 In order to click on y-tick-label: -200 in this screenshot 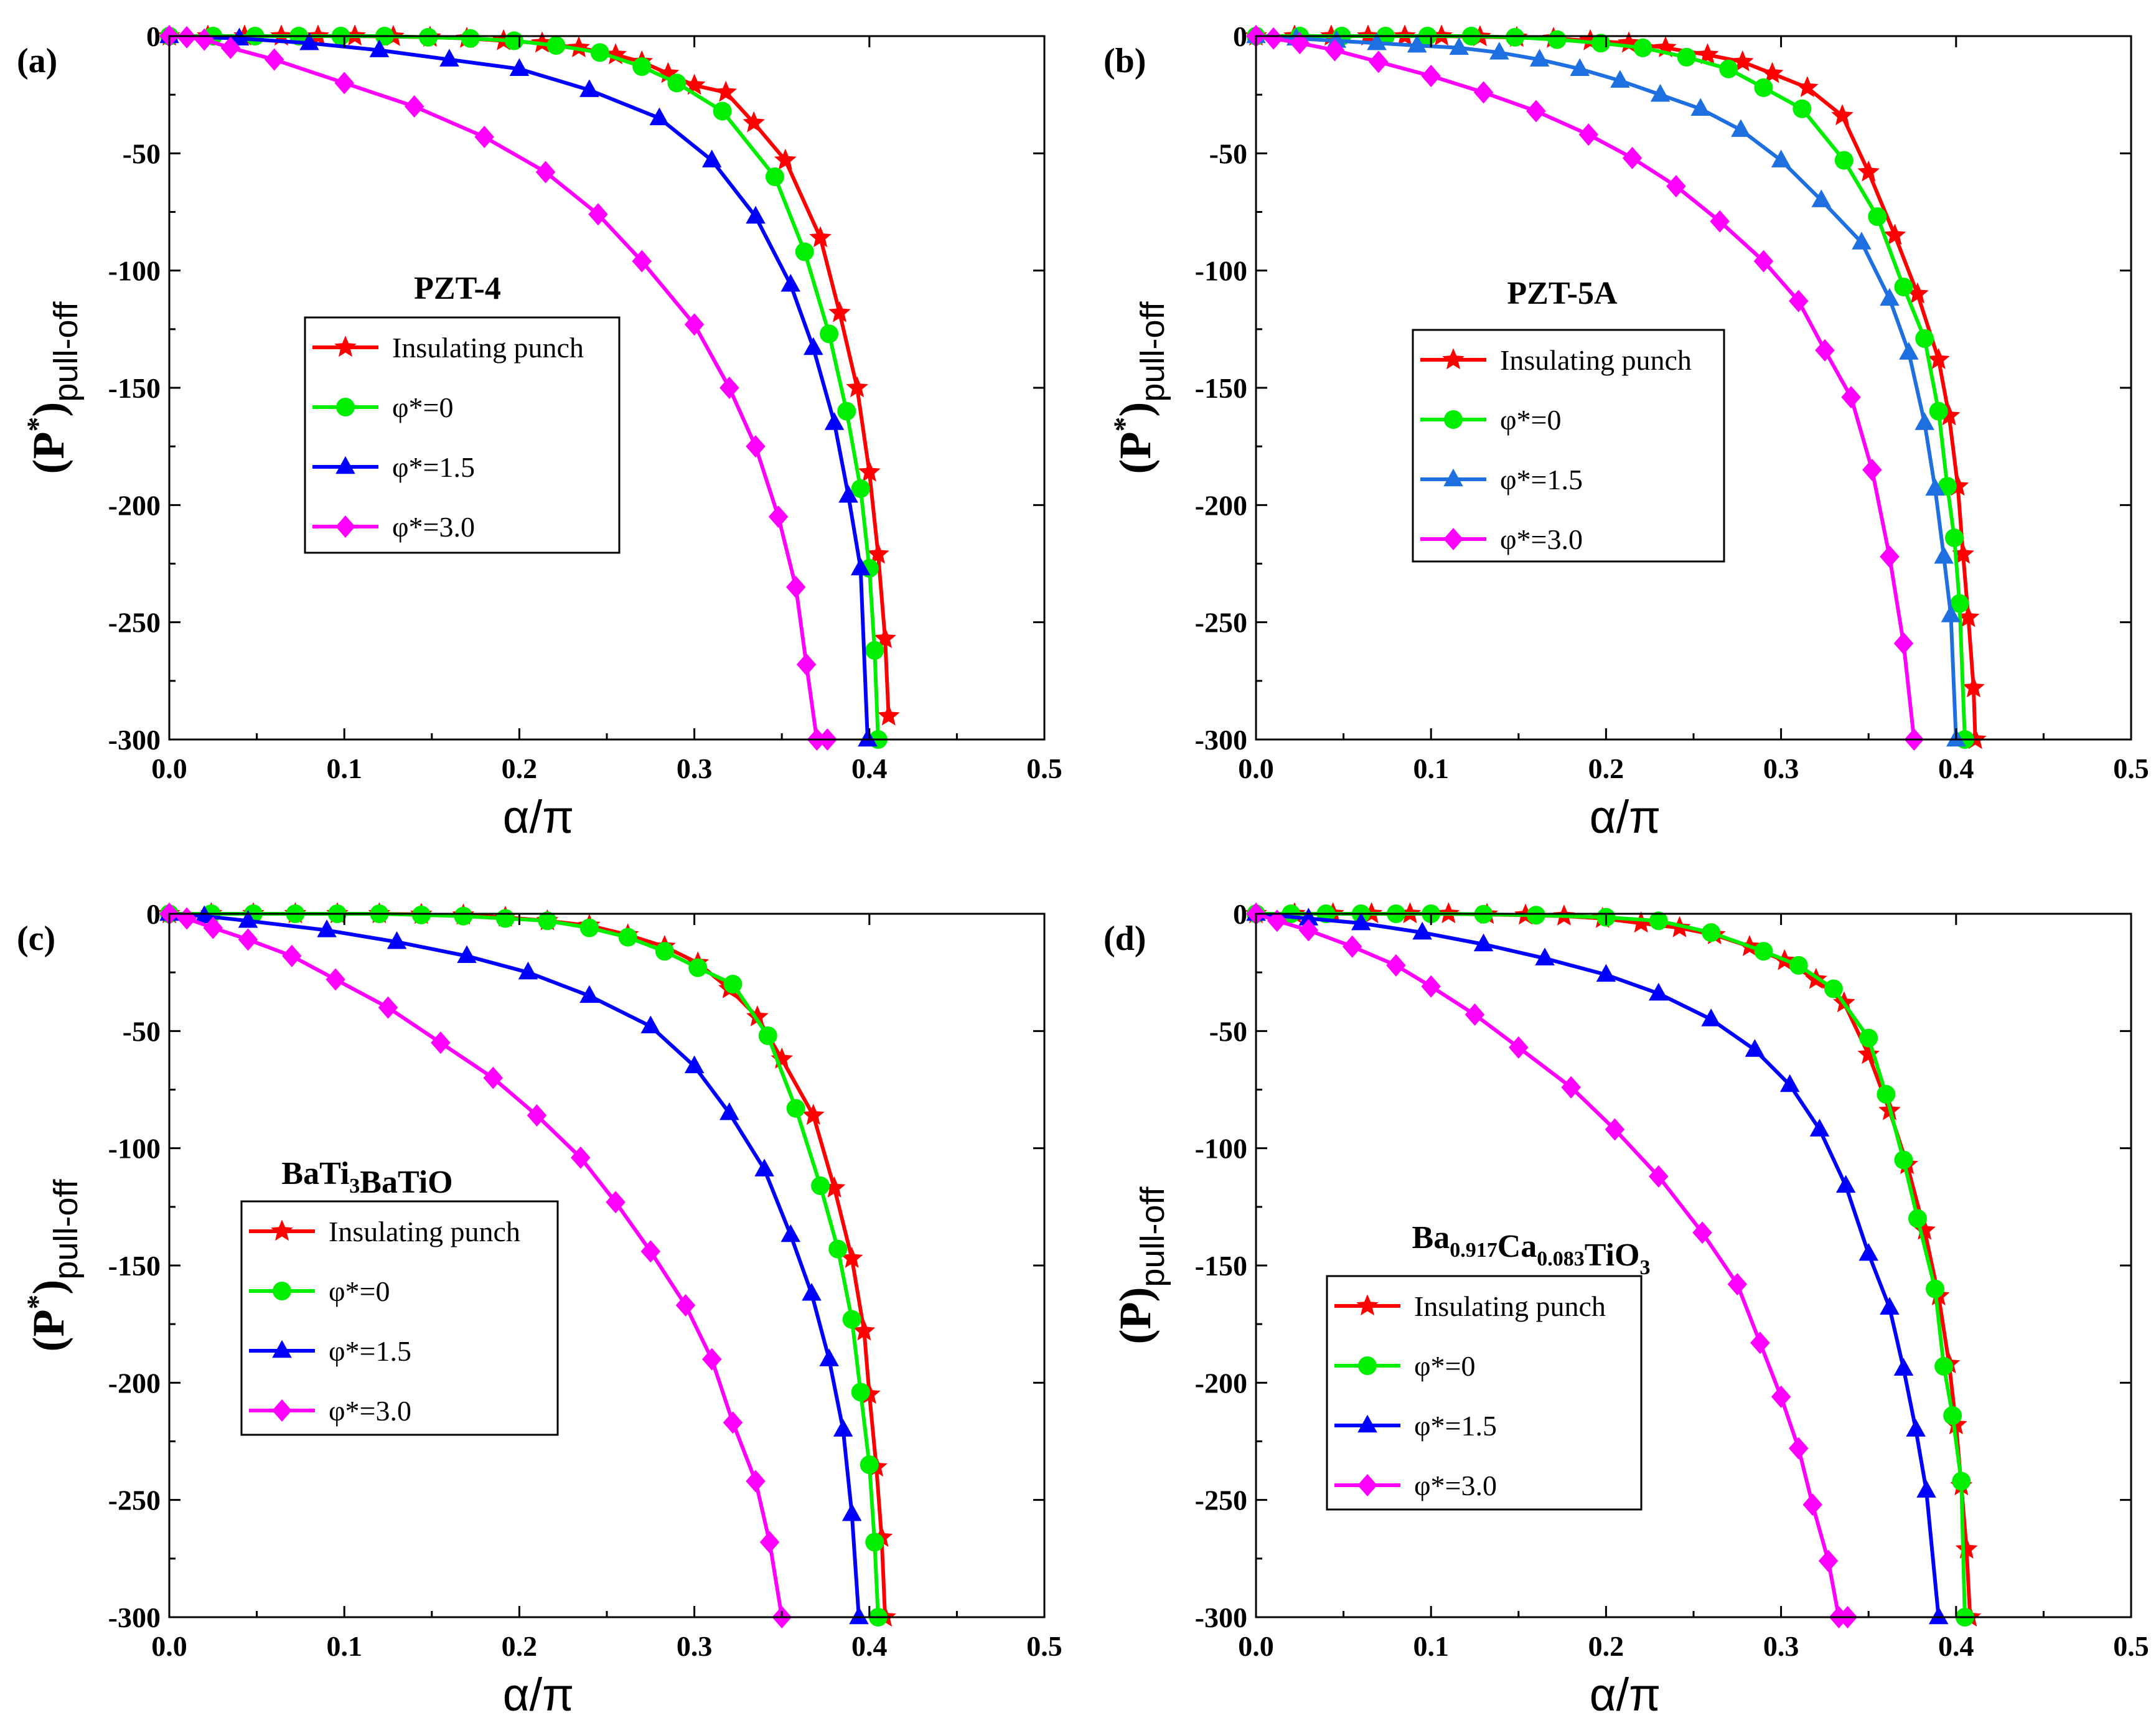, I will do `click(135, 505)`.